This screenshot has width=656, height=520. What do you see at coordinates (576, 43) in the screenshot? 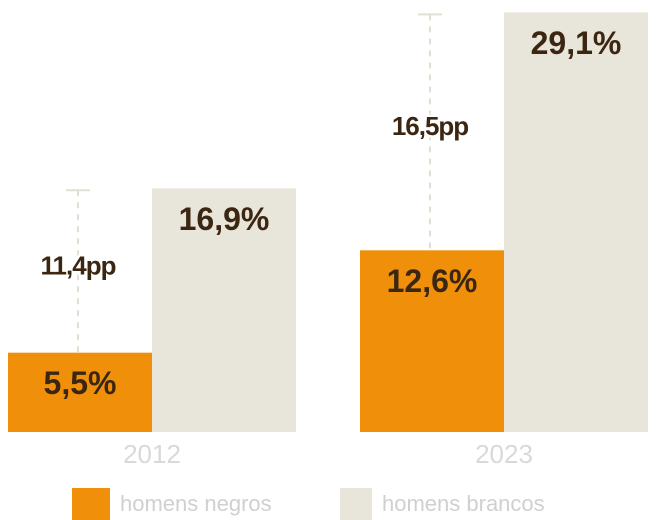
I see `value-label: 29,1%` at bounding box center [576, 43].